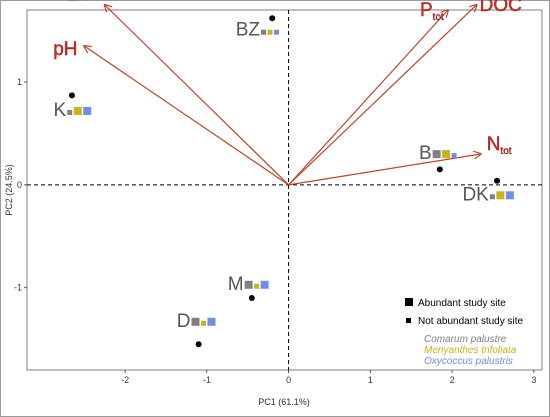  I want to click on x-tick-label: -1, so click(207, 380).